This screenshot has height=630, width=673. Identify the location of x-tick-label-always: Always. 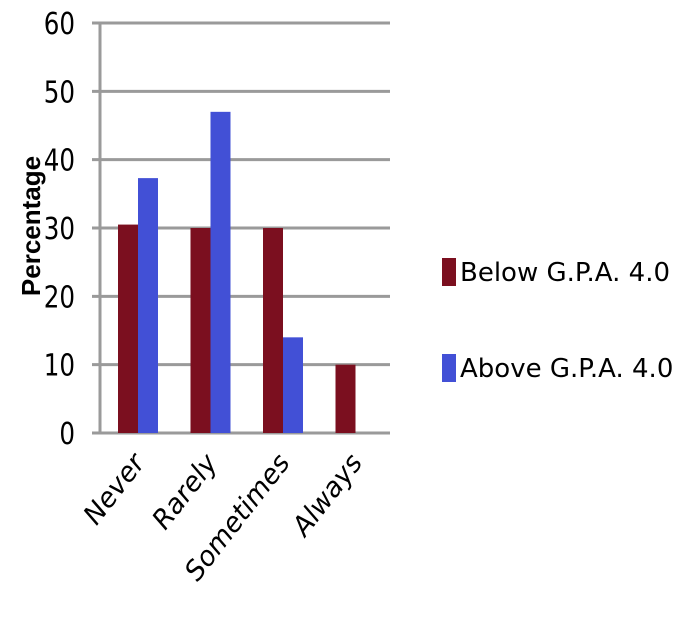
(327, 495).